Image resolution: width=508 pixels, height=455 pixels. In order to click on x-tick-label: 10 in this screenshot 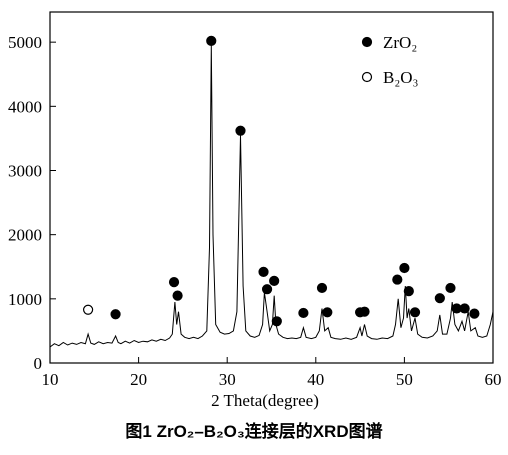, I will do `click(50, 379)`.